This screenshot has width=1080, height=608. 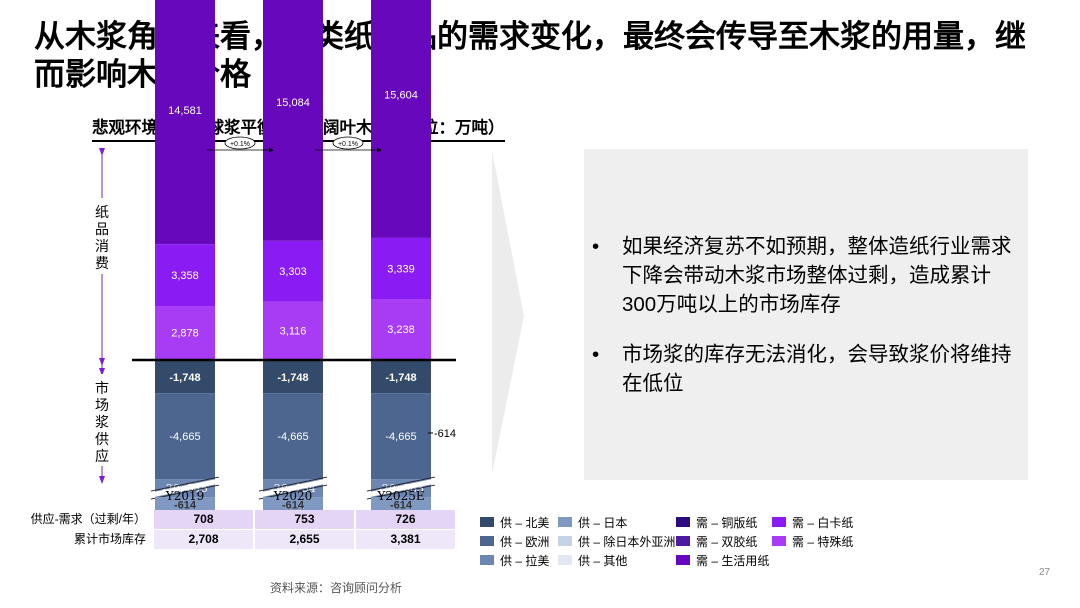 What do you see at coordinates (727, 522) in the screenshot?
I see `legend-label: 需 – 铜版纸` at bounding box center [727, 522].